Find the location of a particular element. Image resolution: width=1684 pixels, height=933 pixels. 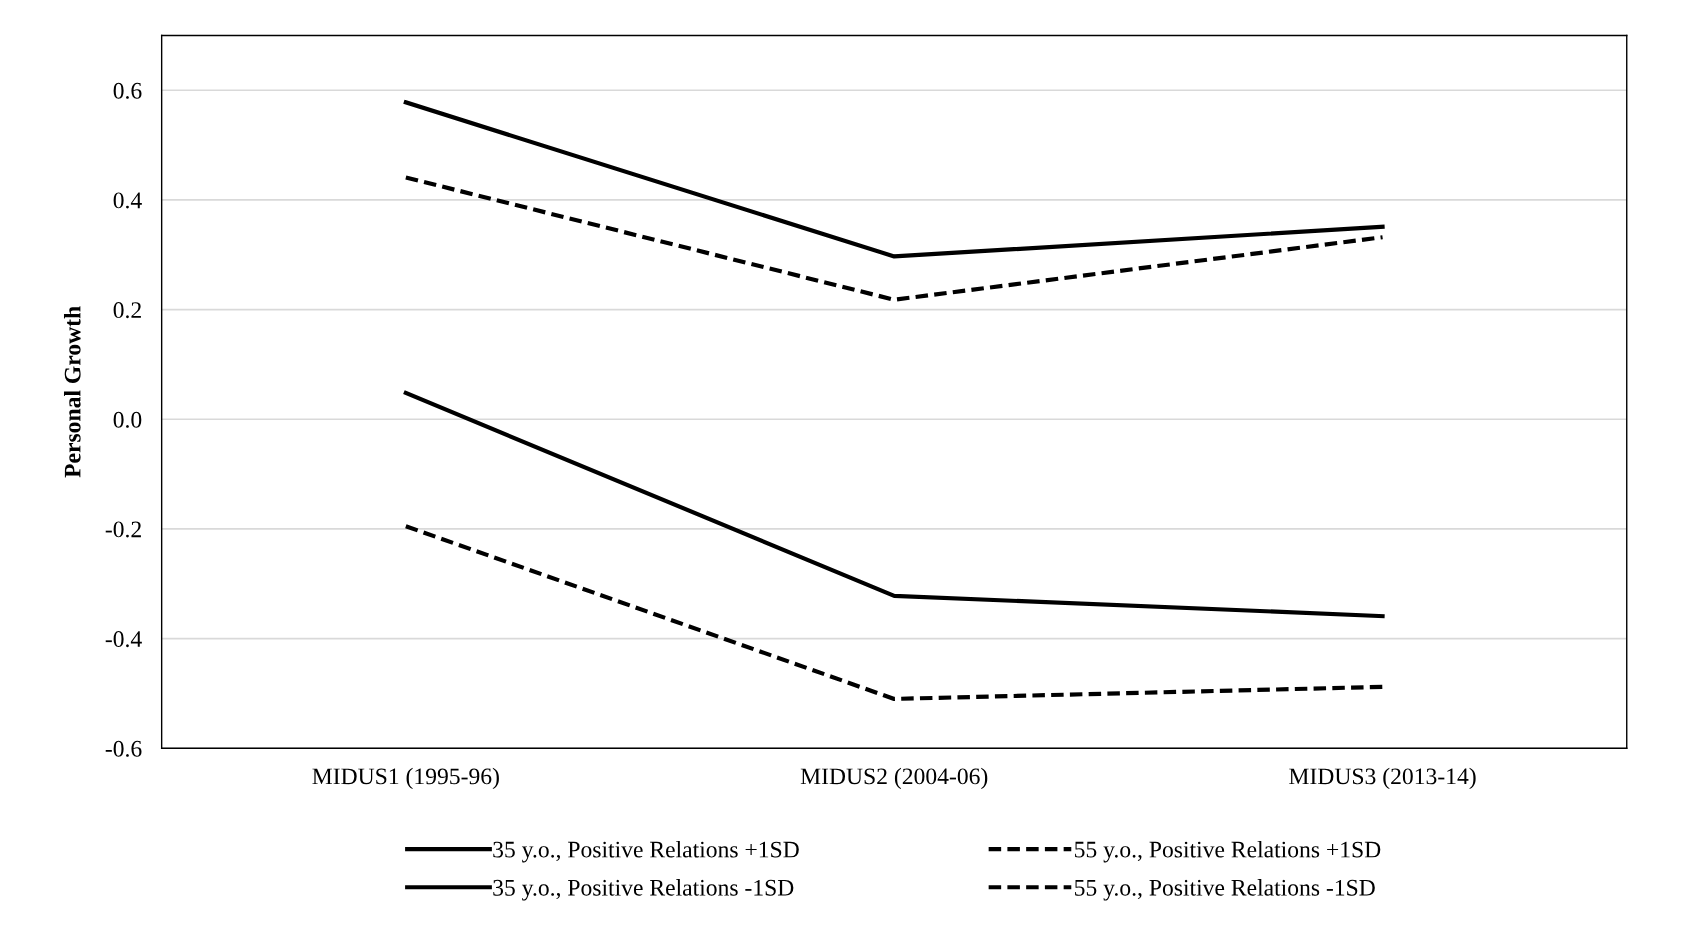

y-tick-label: -0.2 is located at coordinates (123, 529).